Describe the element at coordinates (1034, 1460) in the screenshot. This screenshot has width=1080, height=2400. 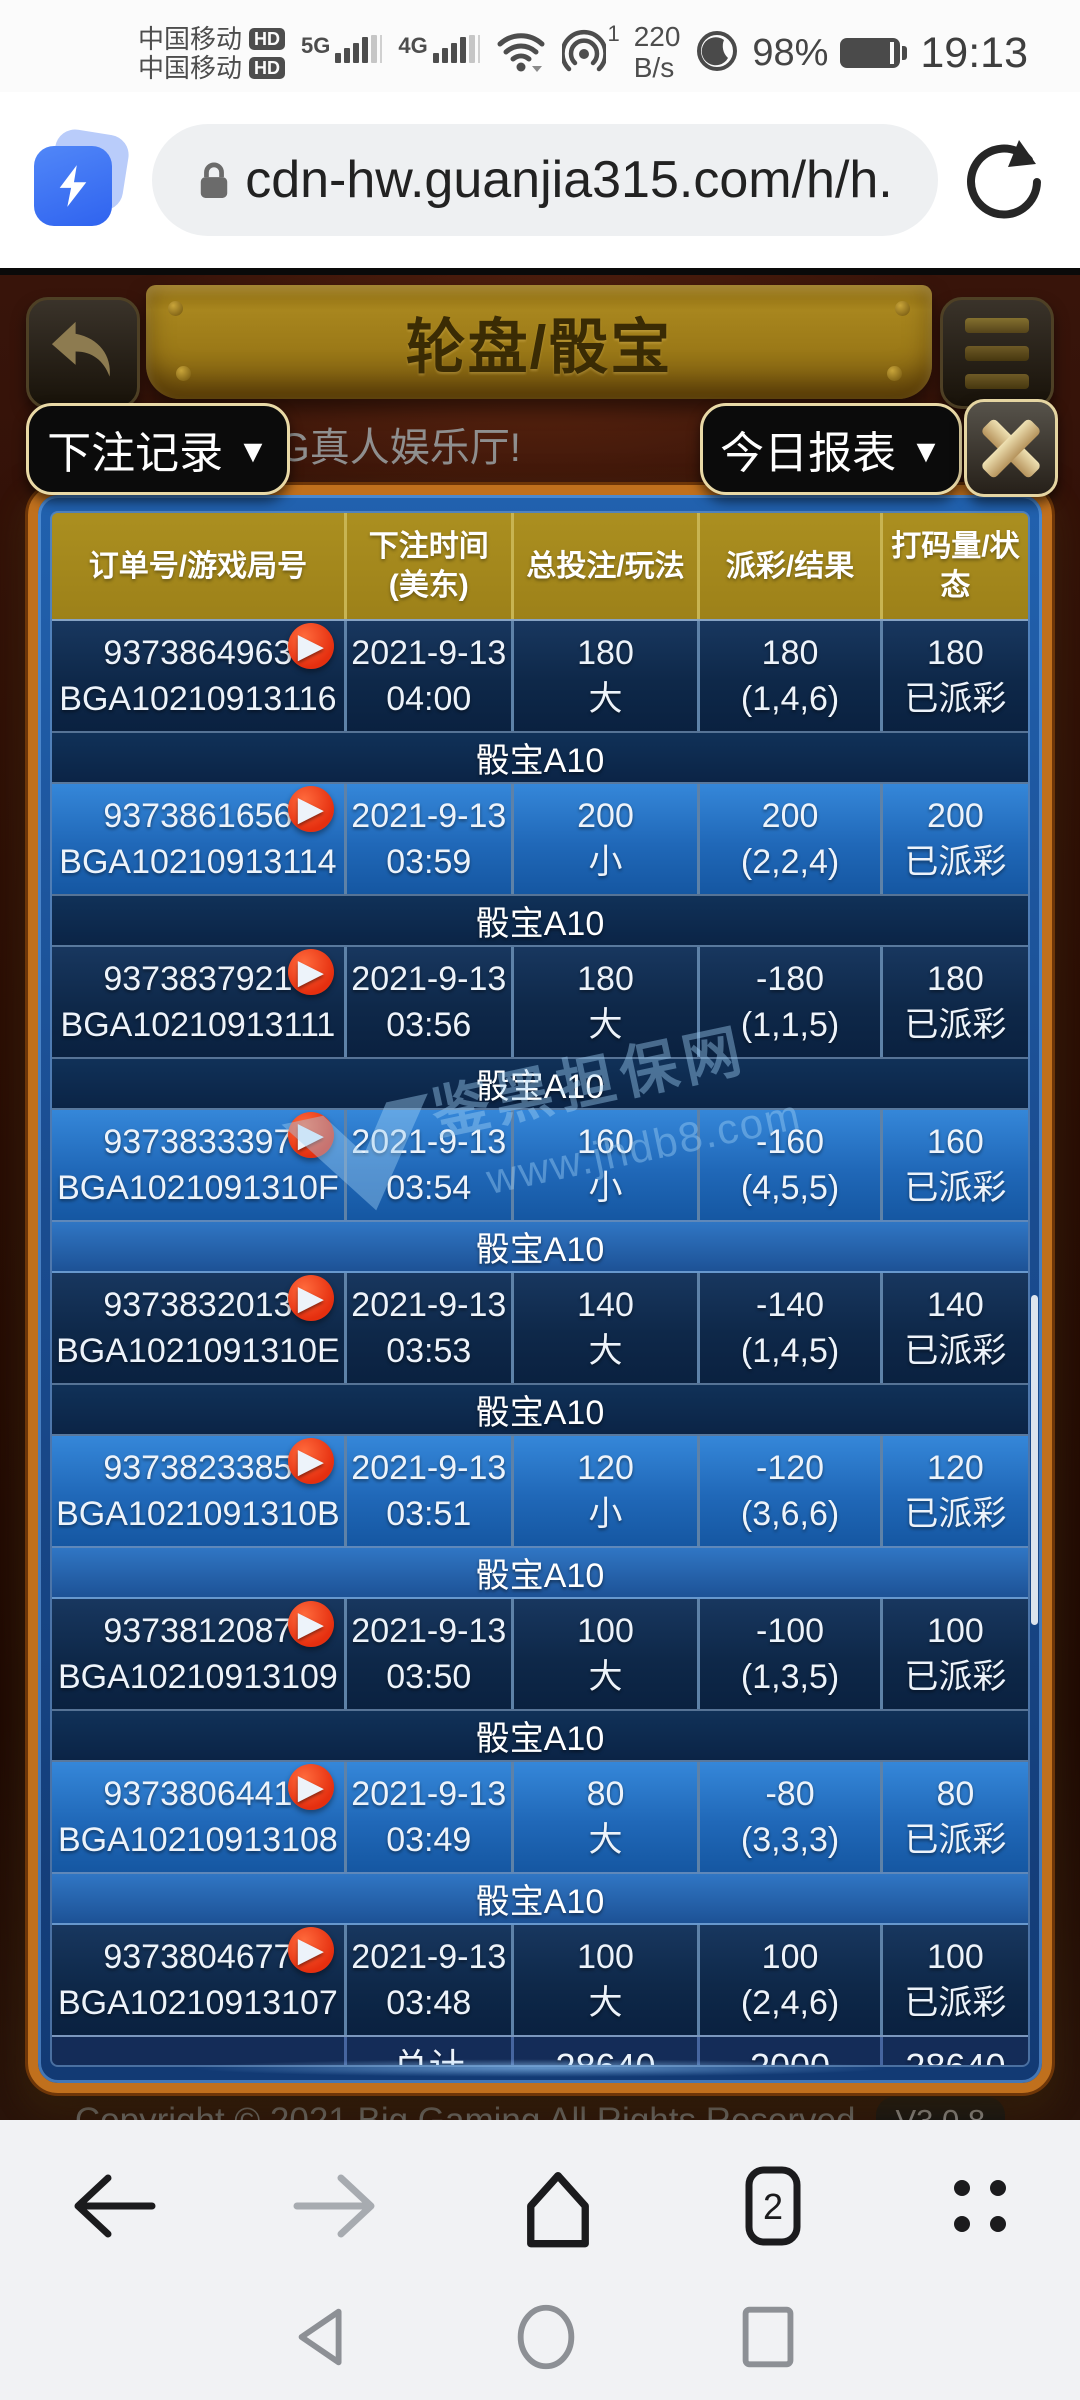
I see `scrollbar-thumb` at that location.